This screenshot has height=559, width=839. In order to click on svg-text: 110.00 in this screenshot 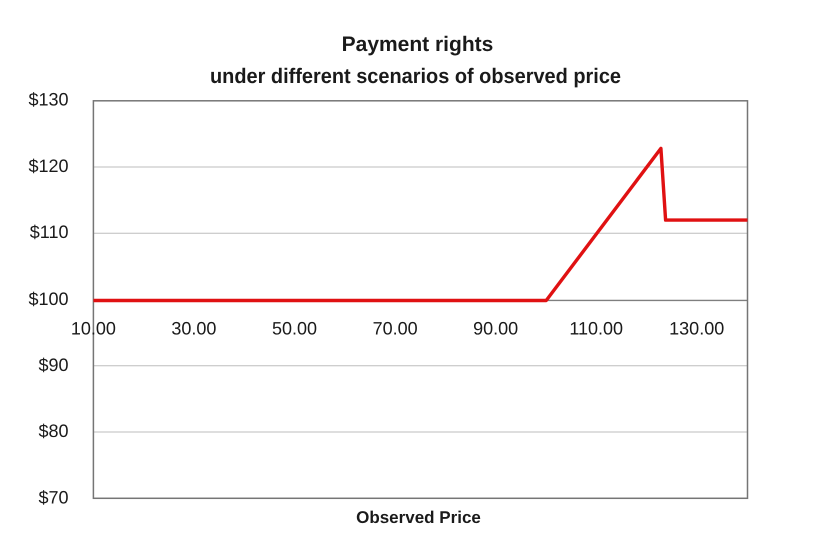, I will do `click(596, 329)`.